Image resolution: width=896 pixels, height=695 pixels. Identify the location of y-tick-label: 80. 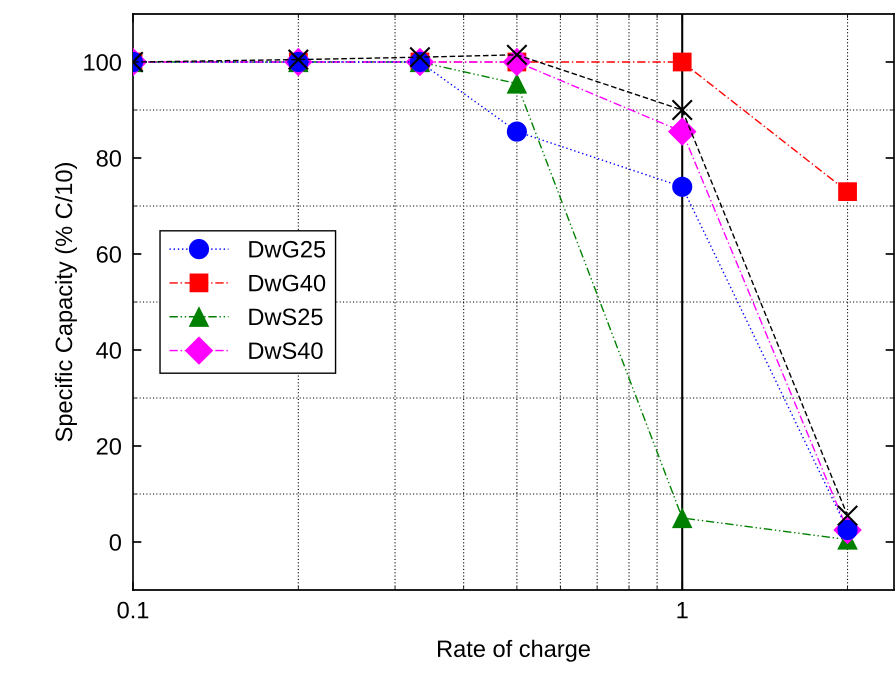
(108, 158).